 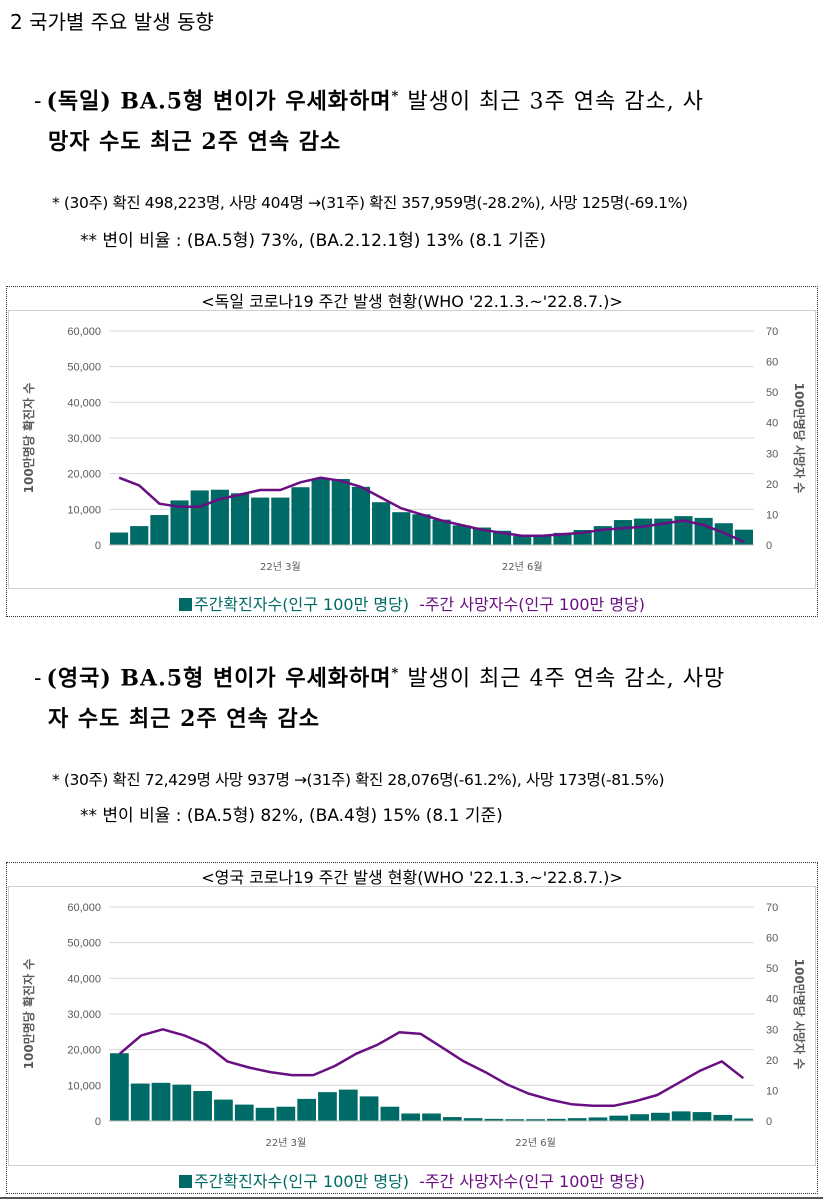 I want to click on germany-legend: 주간확진자수(인구 100만 명당) -주간 사망자수(인구 100만 명당), so click(x=412, y=603).